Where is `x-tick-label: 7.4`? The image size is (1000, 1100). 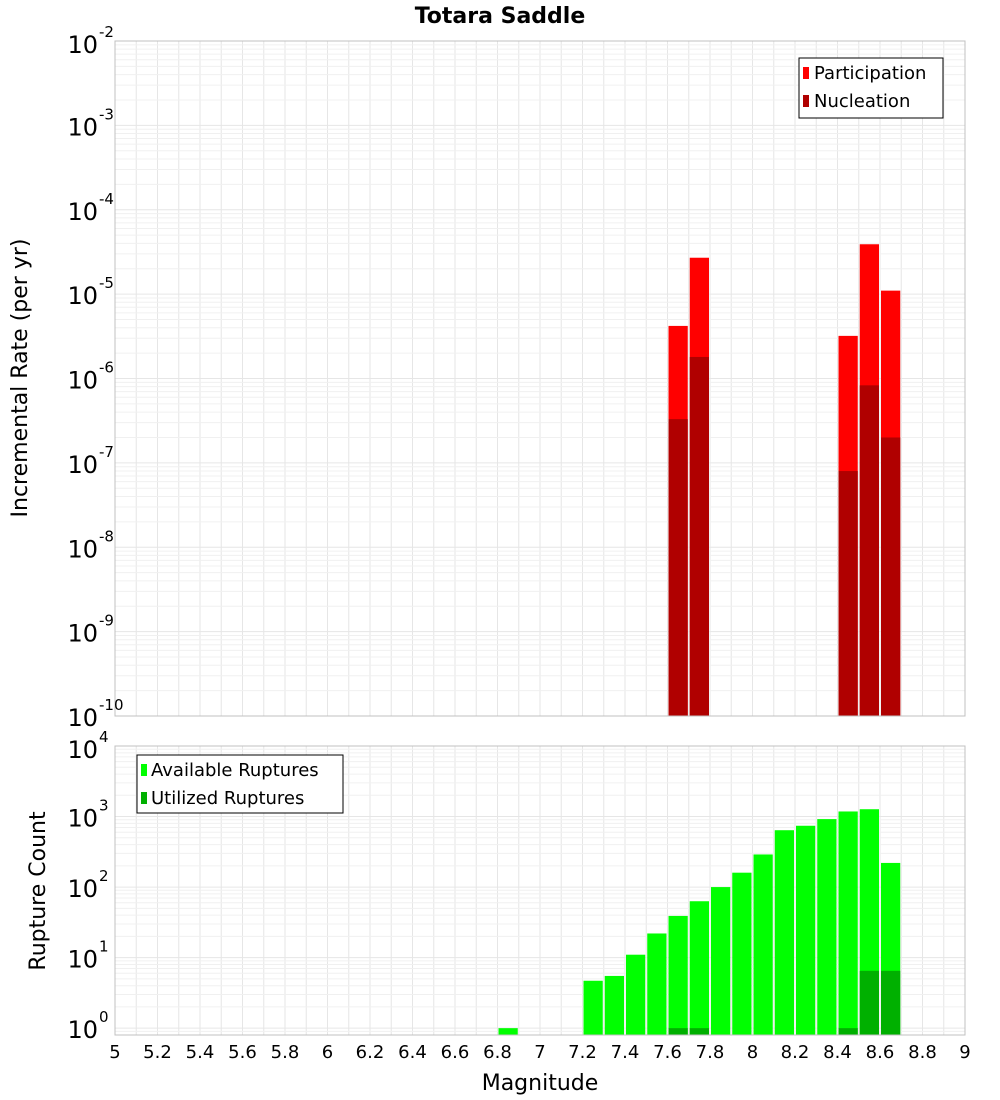 x-tick-label: 7.4 is located at coordinates (625, 1052).